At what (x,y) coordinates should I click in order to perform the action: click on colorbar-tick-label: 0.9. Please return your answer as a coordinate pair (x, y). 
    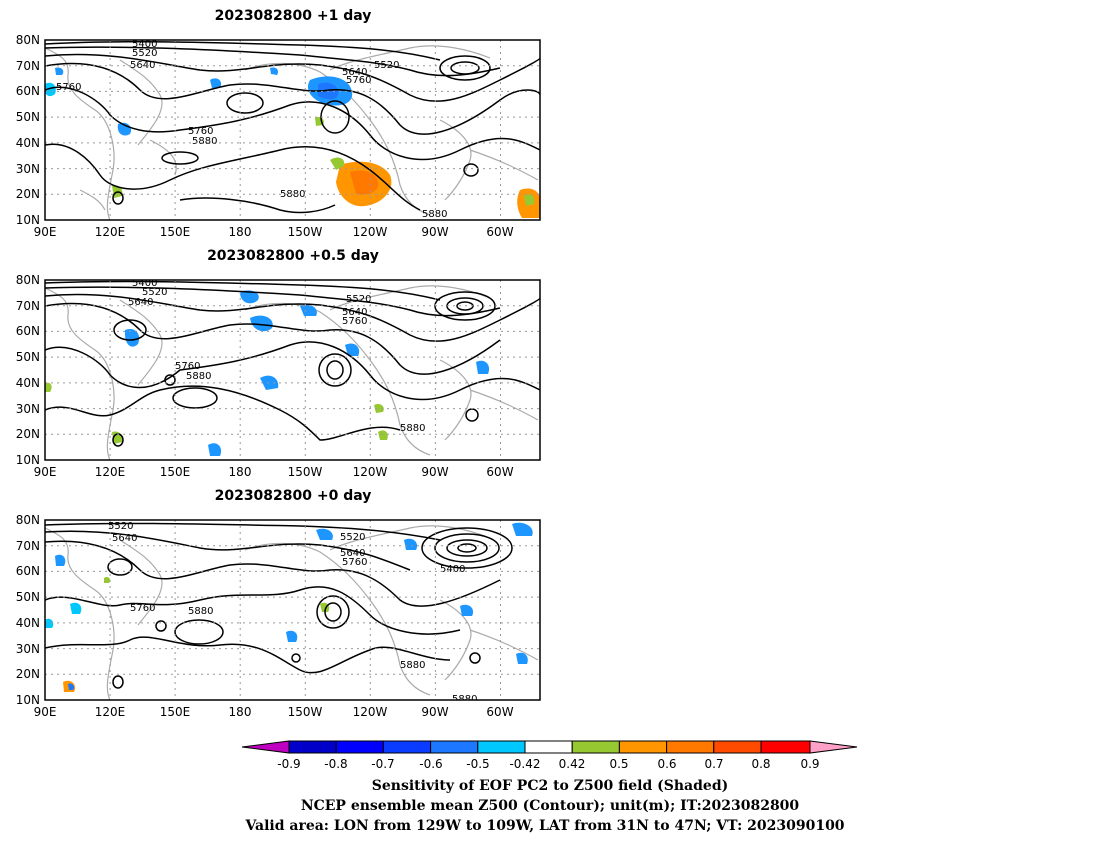
    Looking at the image, I should click on (809, 764).